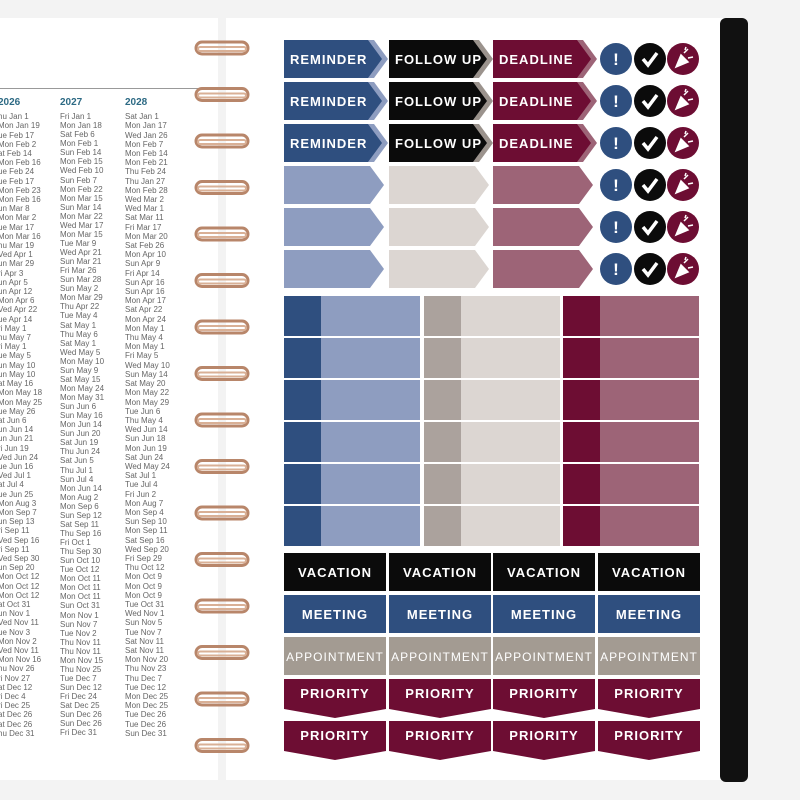  What do you see at coordinates (77, 461) in the screenshot?
I see `holiday-date: Sat Jun 5` at bounding box center [77, 461].